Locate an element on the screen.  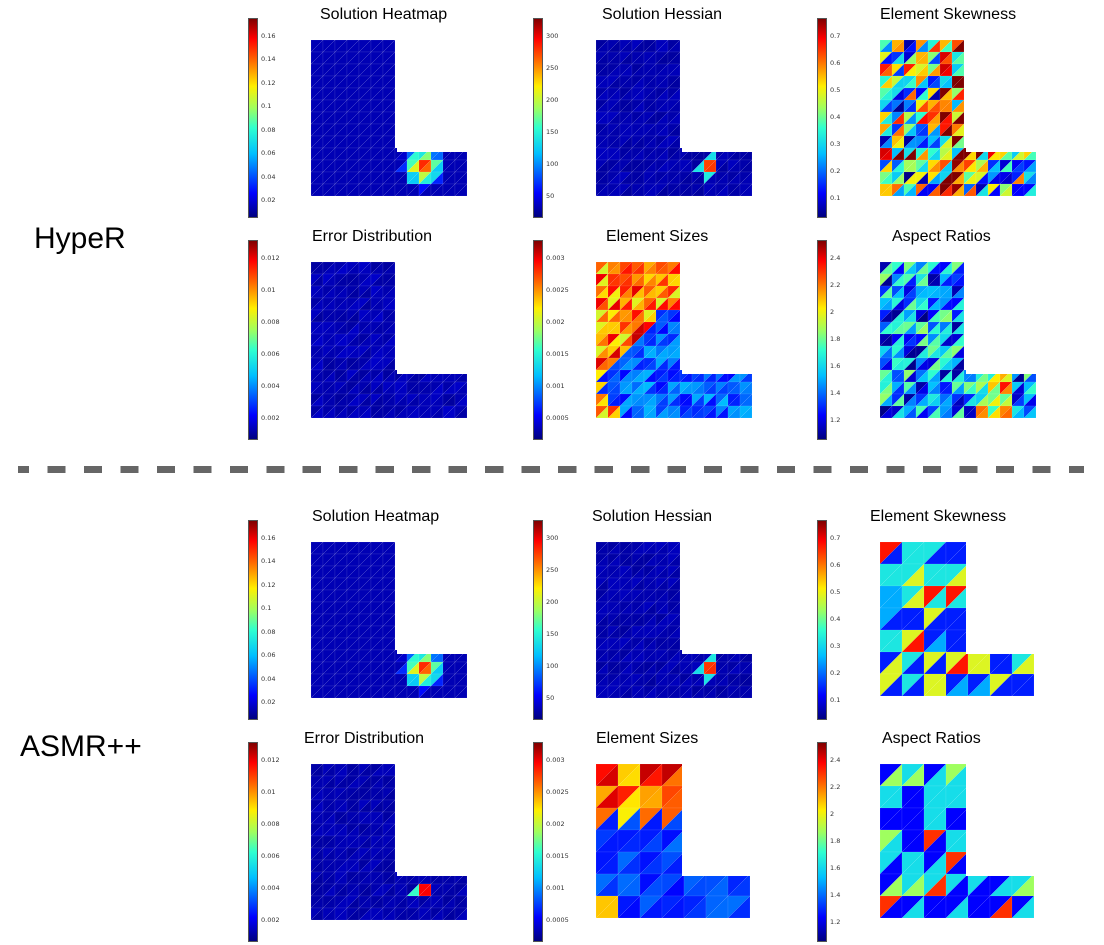
colorbar-tick-label: 0.006 is located at coordinates (270, 856).